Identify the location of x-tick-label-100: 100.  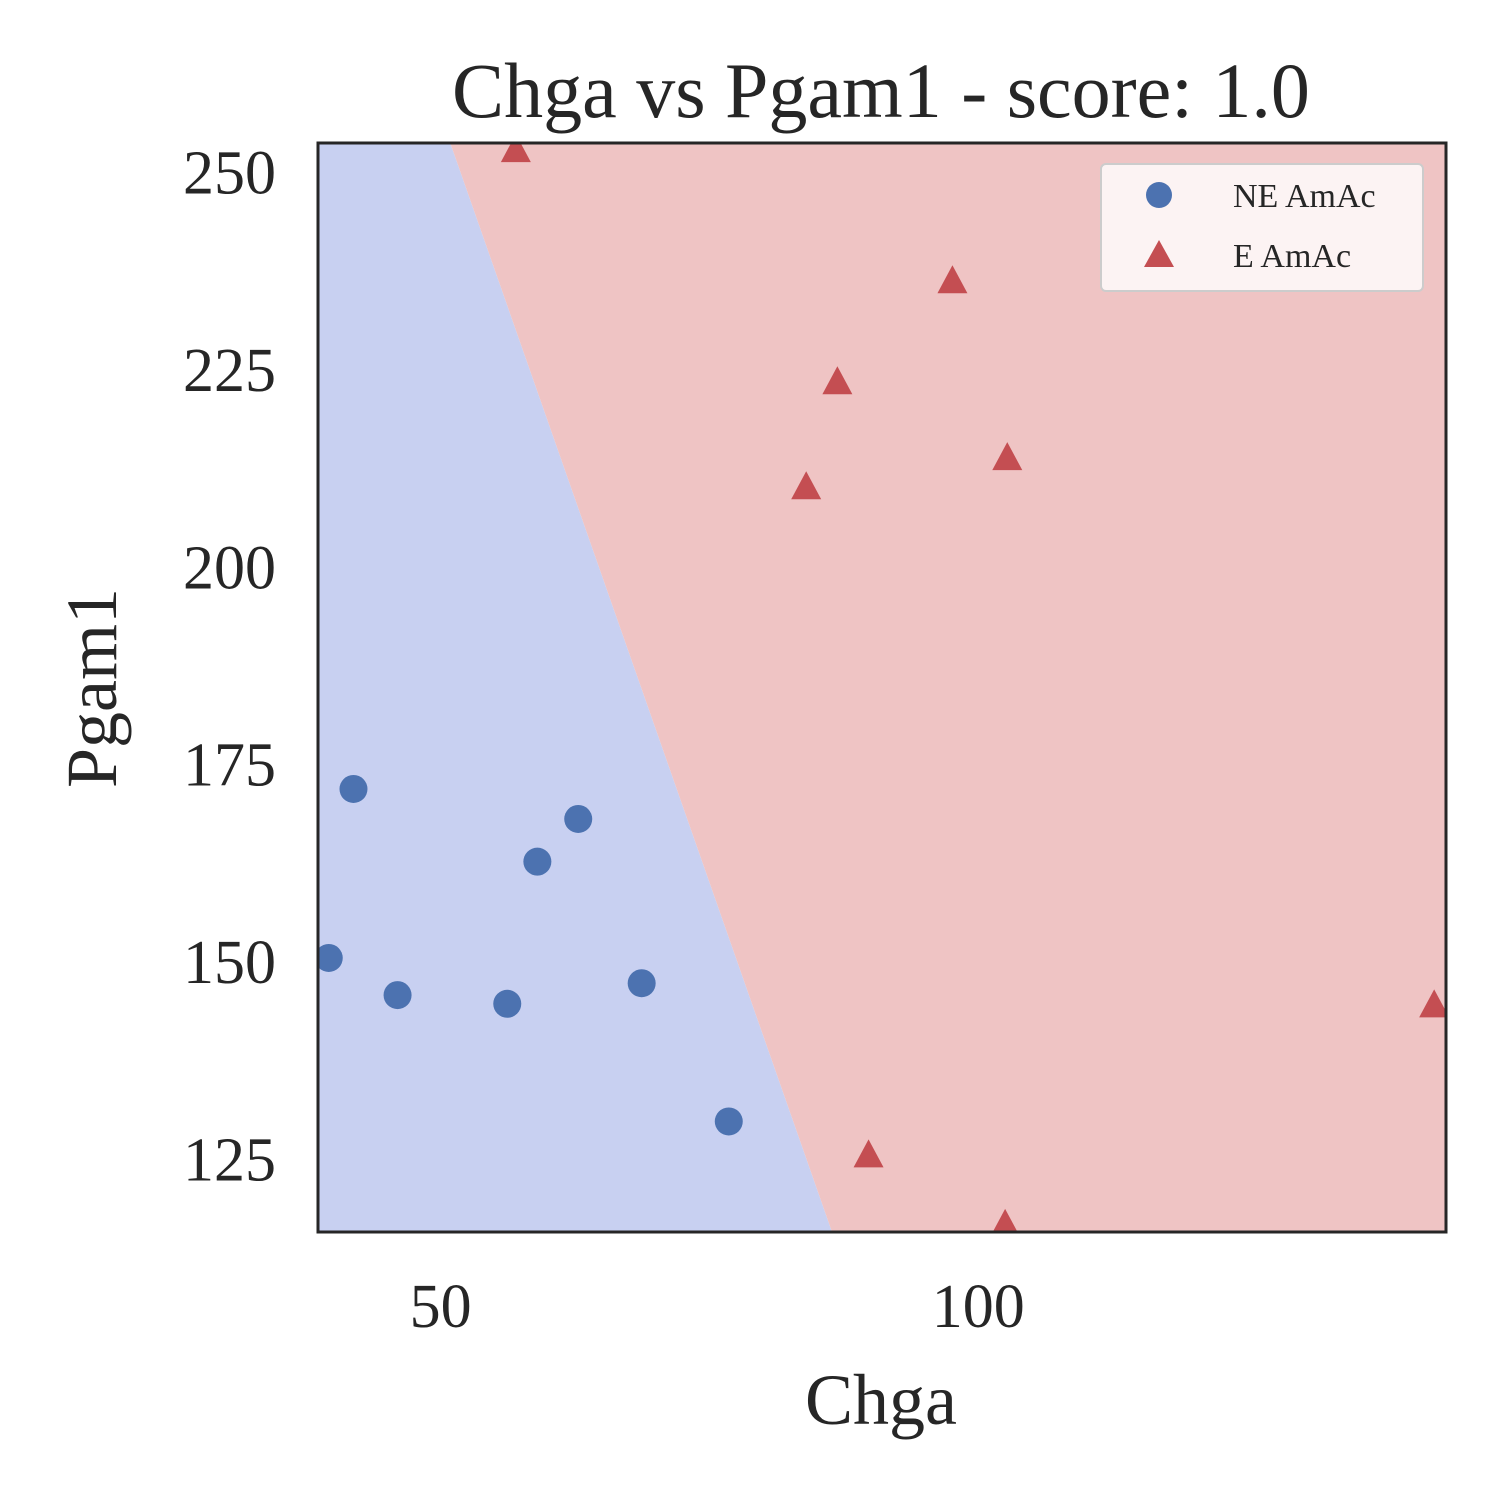
(978, 1307).